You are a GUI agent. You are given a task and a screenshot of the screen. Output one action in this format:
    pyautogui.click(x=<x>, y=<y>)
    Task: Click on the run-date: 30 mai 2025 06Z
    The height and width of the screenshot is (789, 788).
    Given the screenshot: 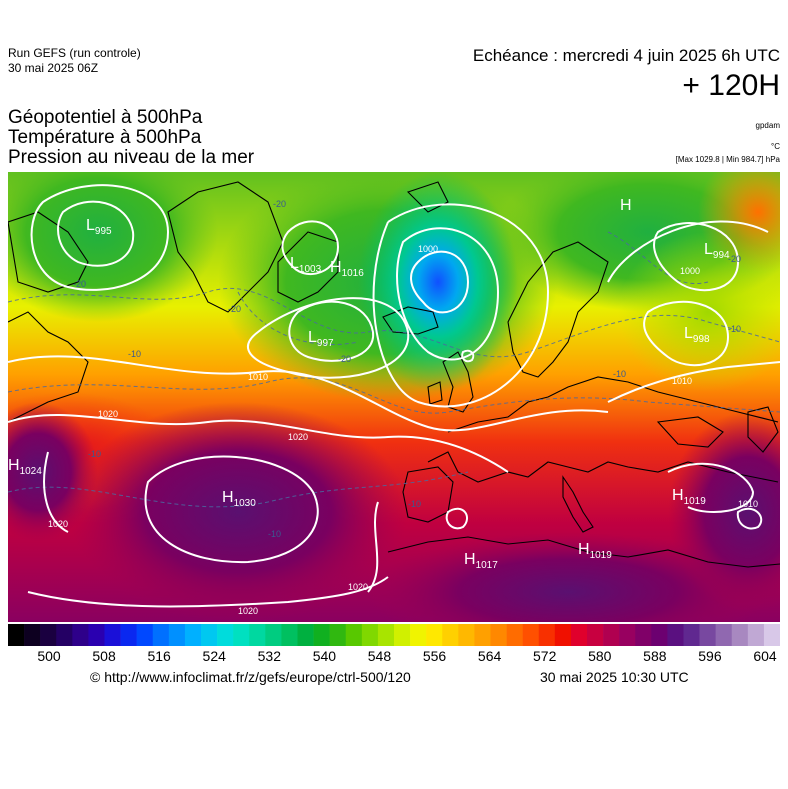 What is the action you would take?
    pyautogui.click(x=53, y=68)
    